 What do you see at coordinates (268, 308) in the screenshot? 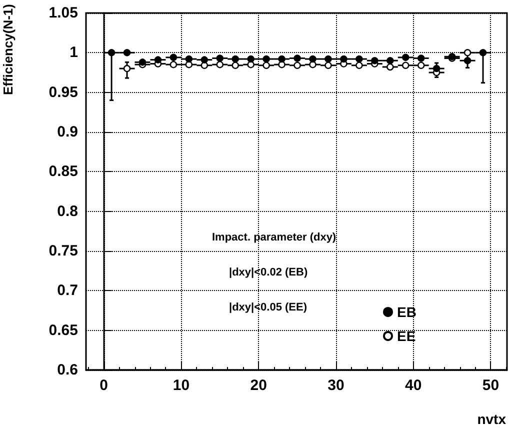
I see `annotation: |dxy|<0.05 (EE)` at bounding box center [268, 308].